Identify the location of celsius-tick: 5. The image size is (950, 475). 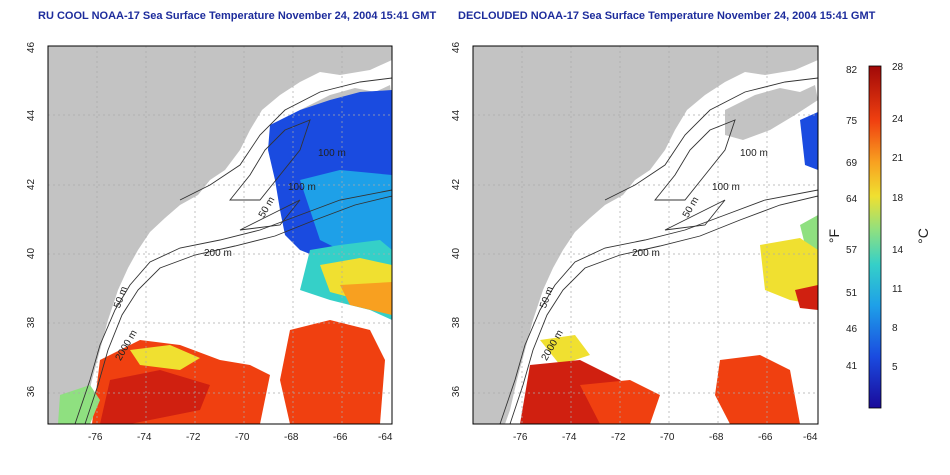
(895, 367).